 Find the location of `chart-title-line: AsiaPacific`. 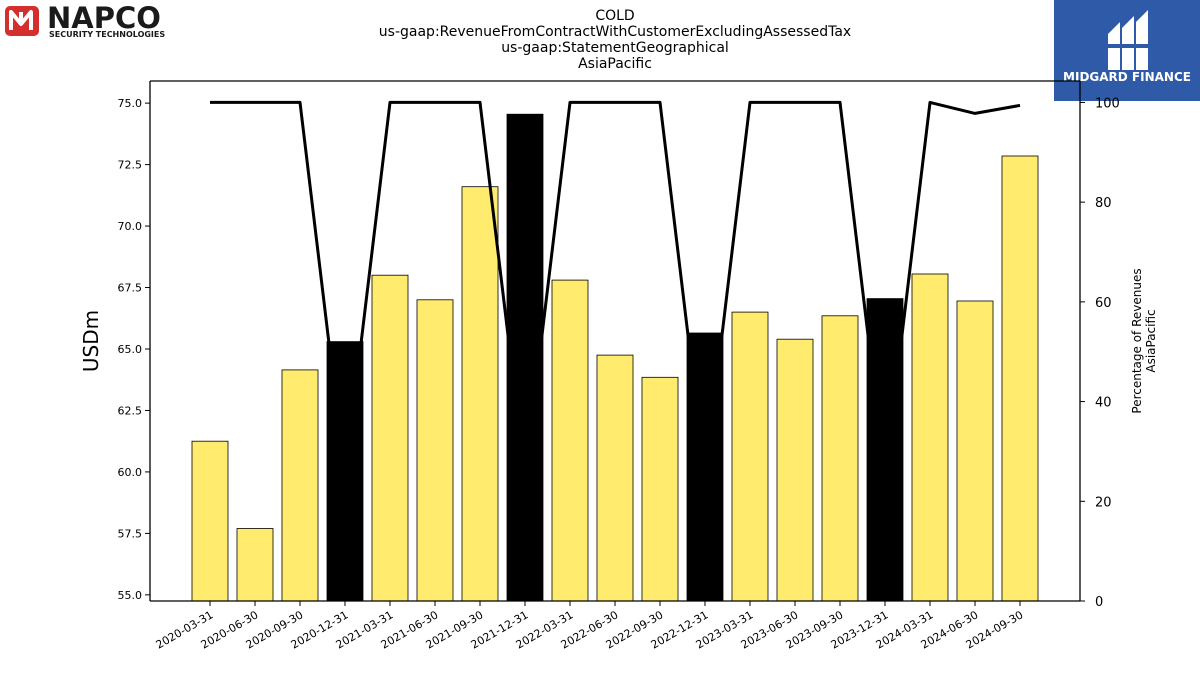

chart-title-line: AsiaPacific is located at coordinates (615, 64).